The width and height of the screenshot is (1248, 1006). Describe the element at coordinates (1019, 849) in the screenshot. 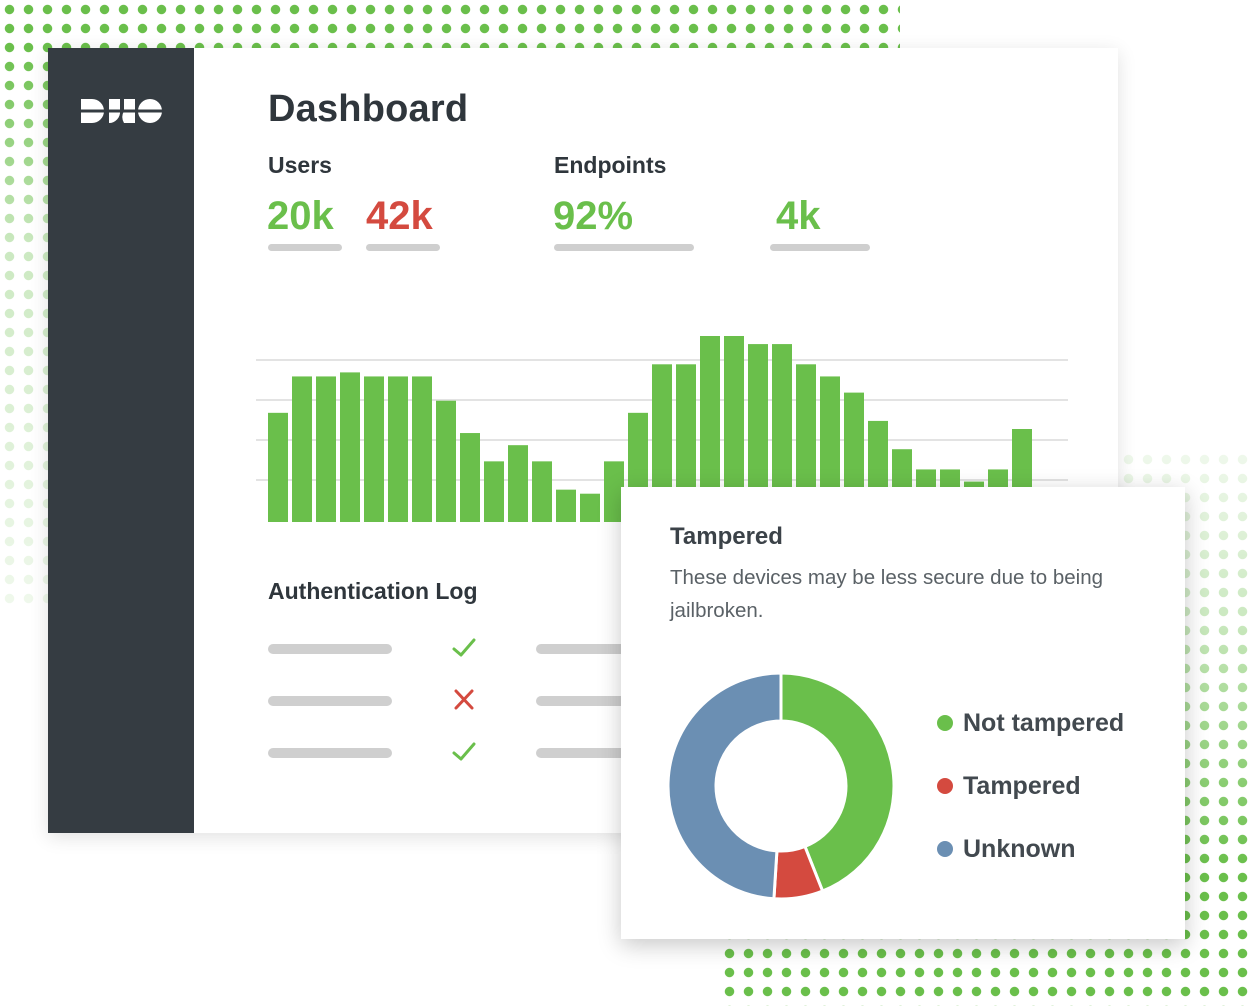

I see `legend-label: Unknown` at that location.